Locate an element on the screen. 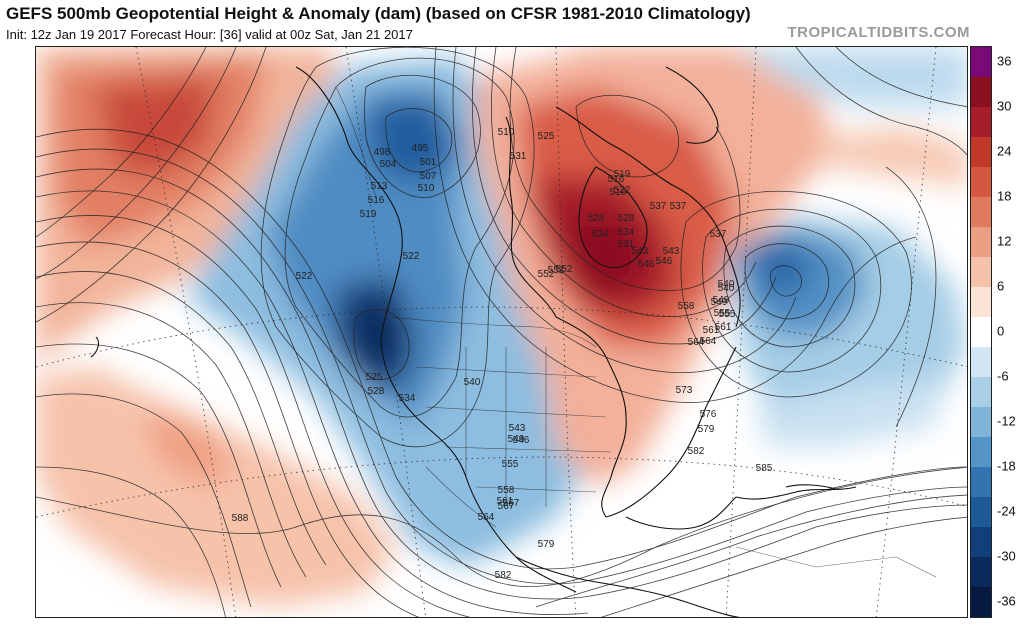  colorbar-label: -18 is located at coordinates (1006, 466).